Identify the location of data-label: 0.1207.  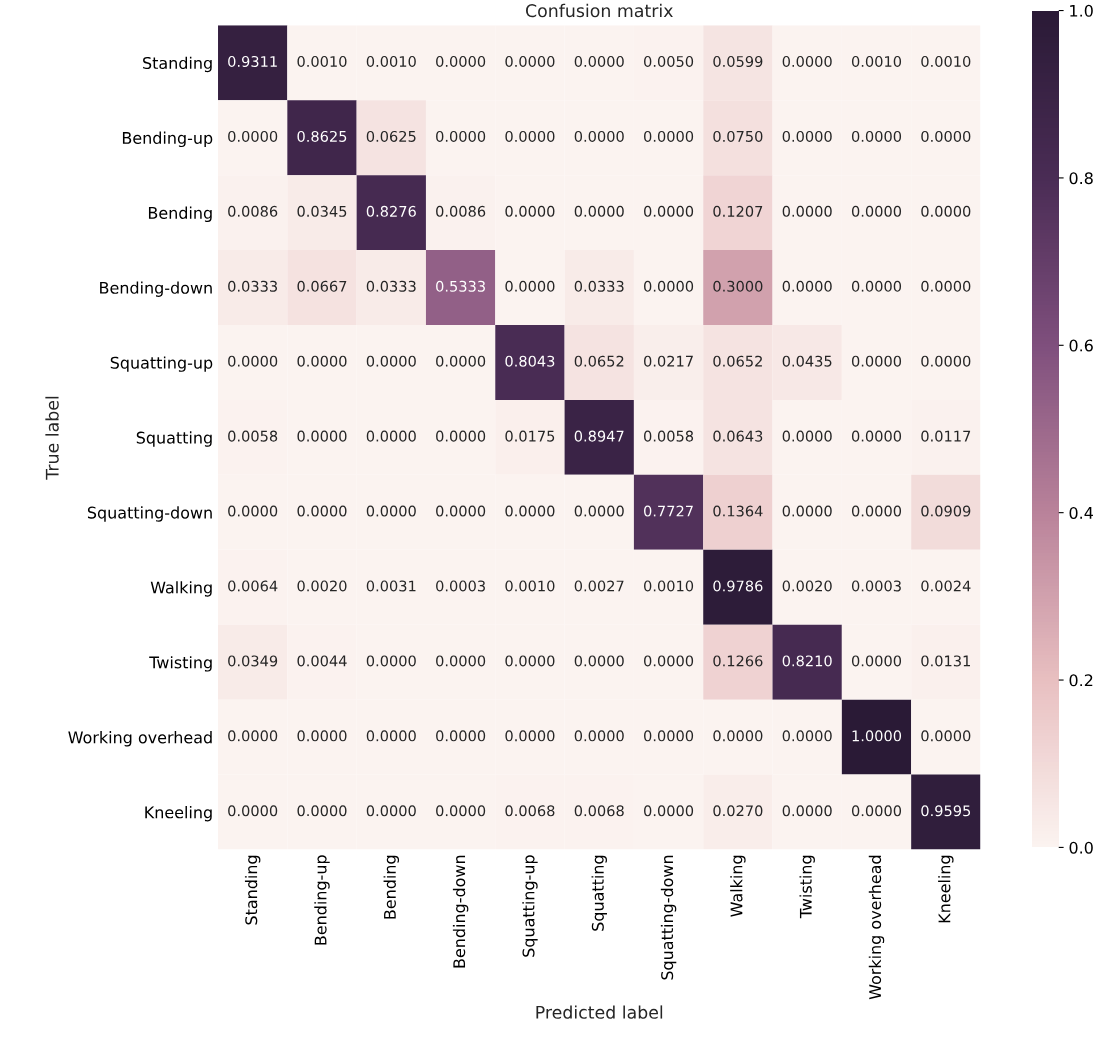
(738, 211).